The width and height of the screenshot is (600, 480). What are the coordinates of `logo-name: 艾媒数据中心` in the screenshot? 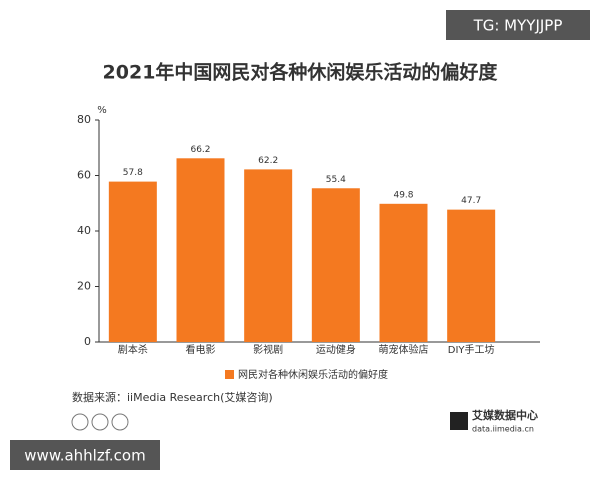 It's located at (505, 415).